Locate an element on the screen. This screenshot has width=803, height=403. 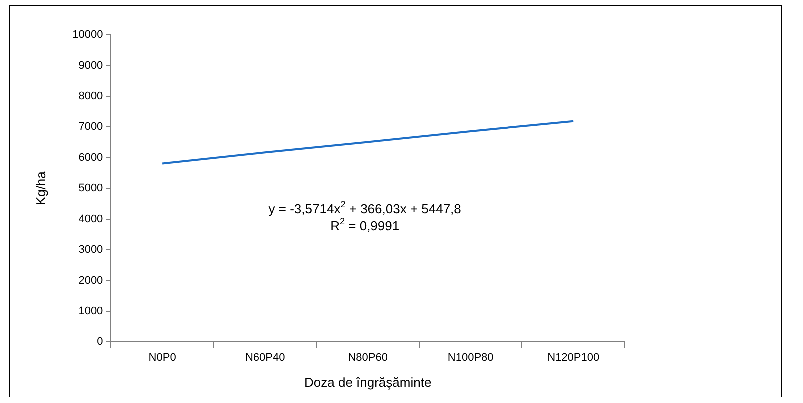
y-tick-label: 8000 is located at coordinates (91, 96).